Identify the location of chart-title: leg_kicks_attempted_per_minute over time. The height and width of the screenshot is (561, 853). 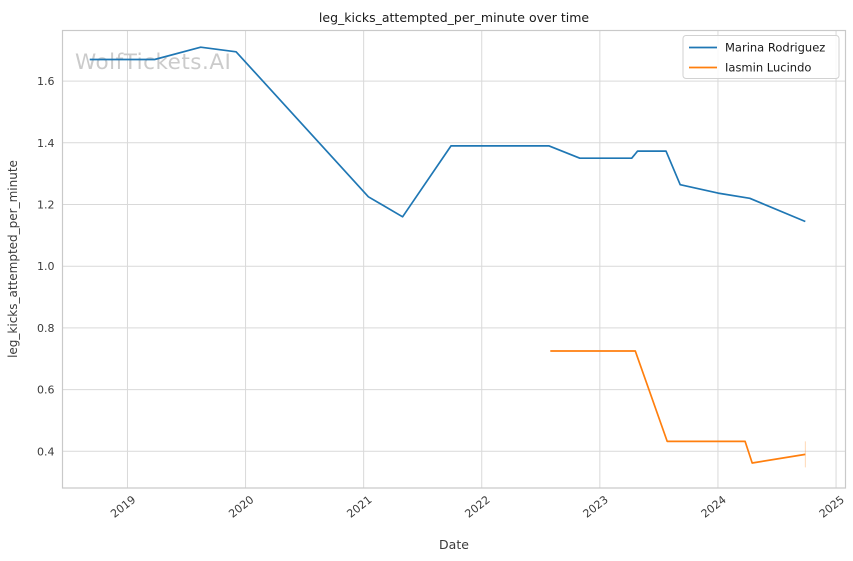
(454, 17).